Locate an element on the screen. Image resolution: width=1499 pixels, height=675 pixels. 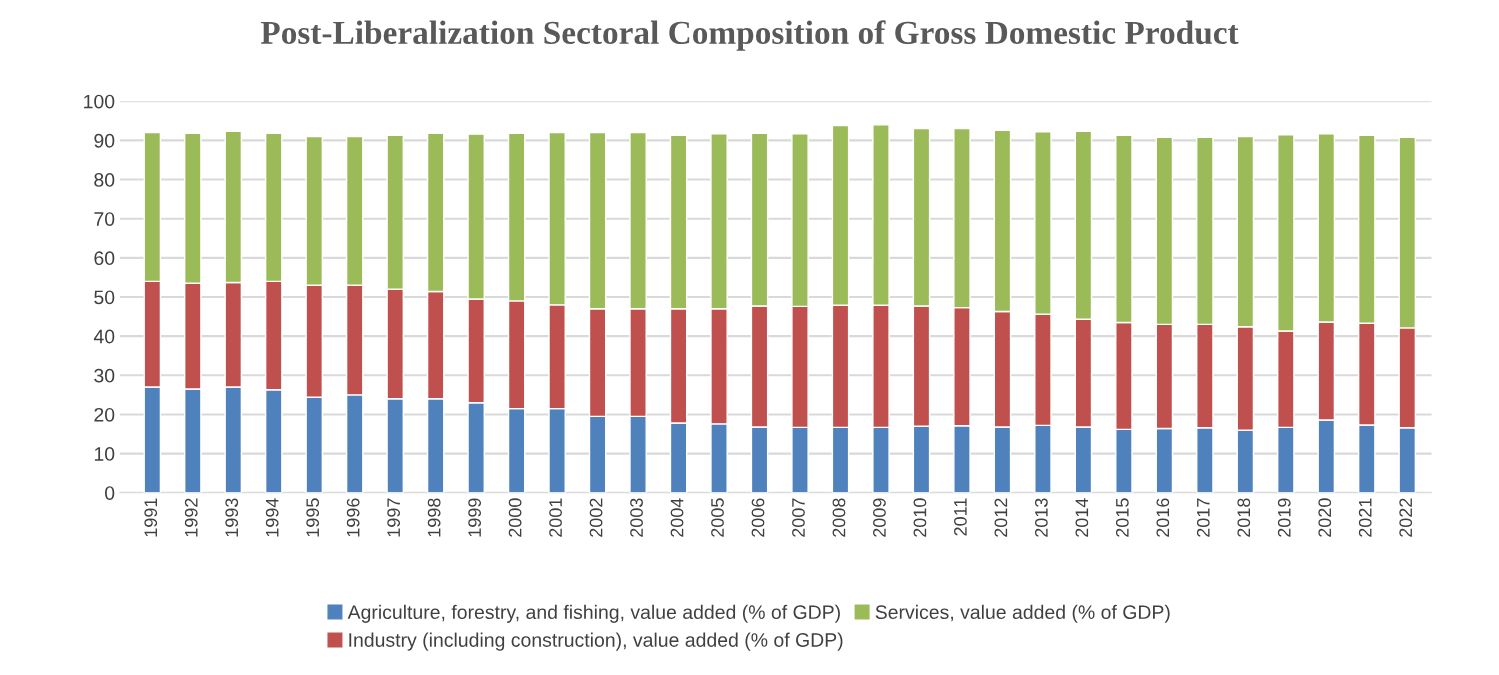
y-tick-label: 10 is located at coordinates (104, 454).